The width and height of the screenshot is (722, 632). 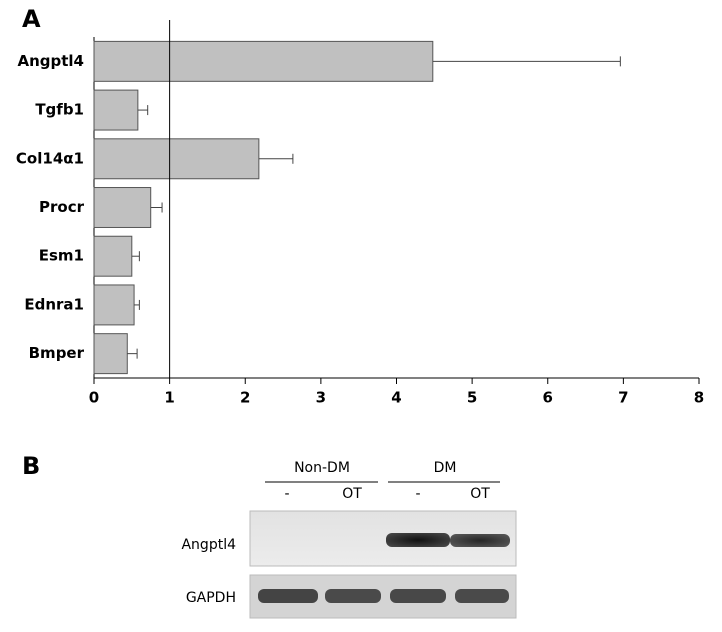 What do you see at coordinates (54, 304) in the screenshot?
I see `category-label: Ednra1` at bounding box center [54, 304].